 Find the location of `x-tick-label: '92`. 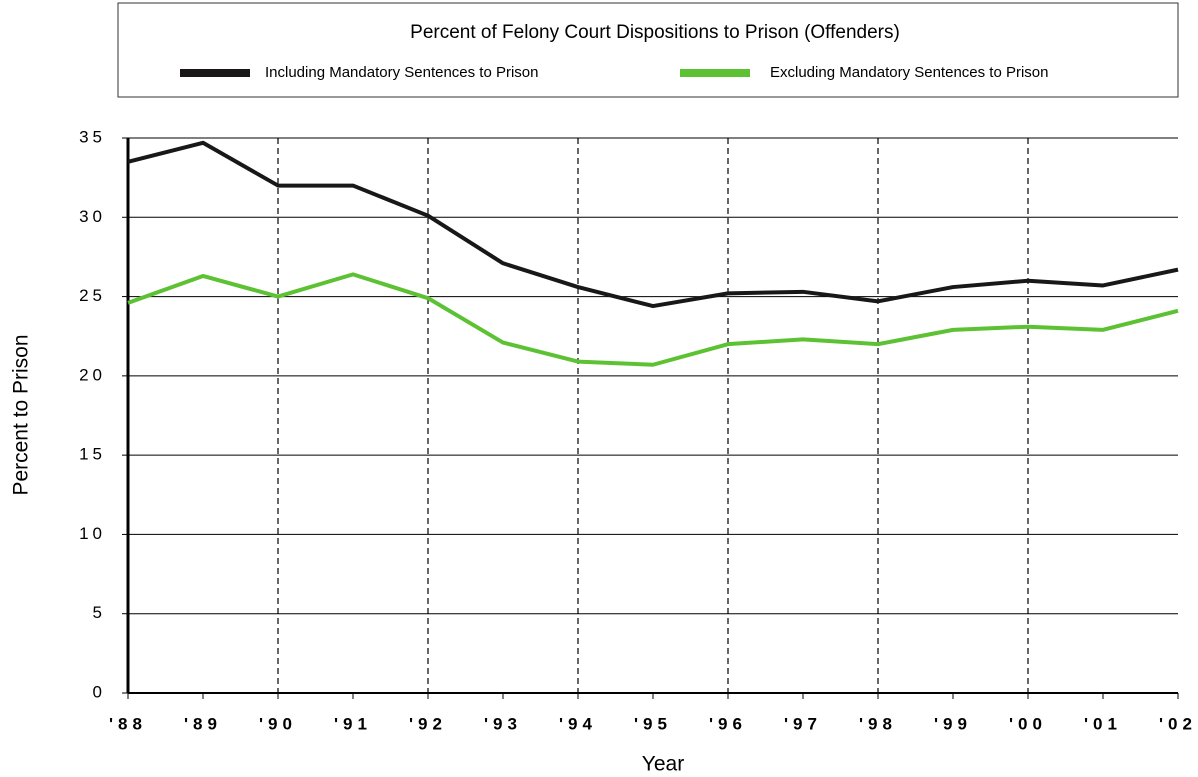

x-tick-label: '92 is located at coordinates (428, 723).